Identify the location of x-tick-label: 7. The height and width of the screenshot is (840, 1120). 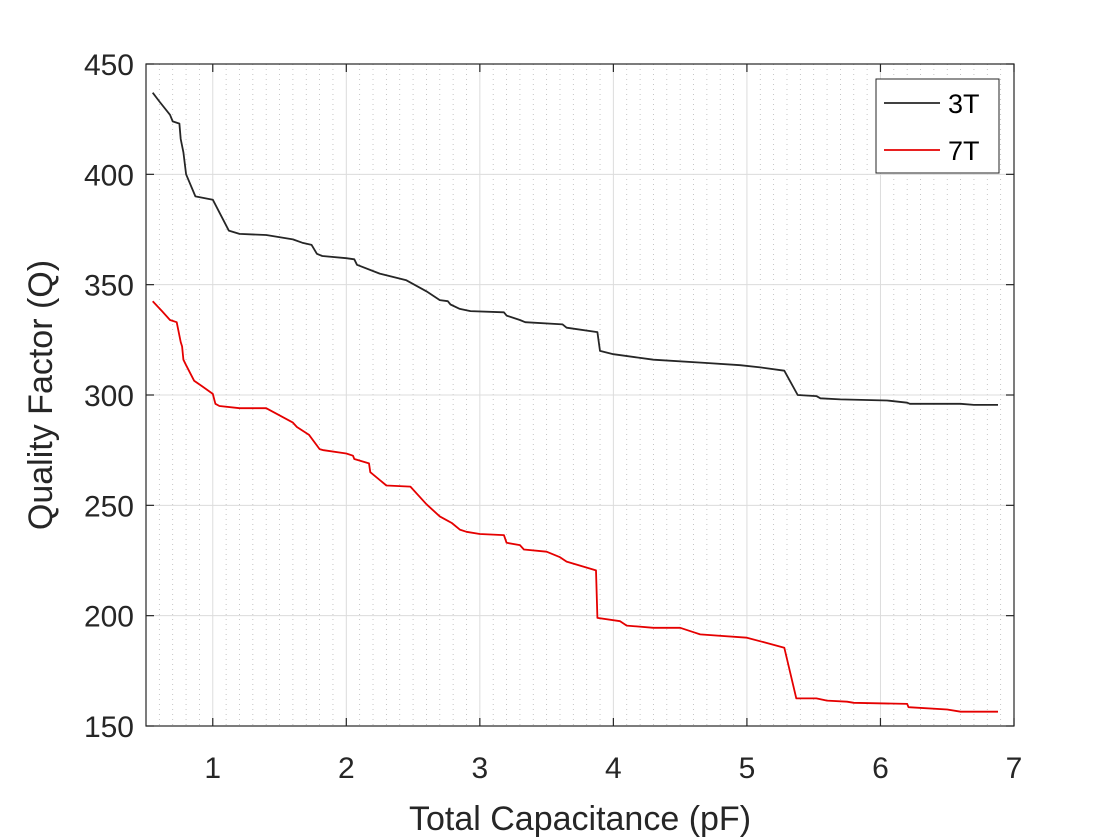
(1014, 768).